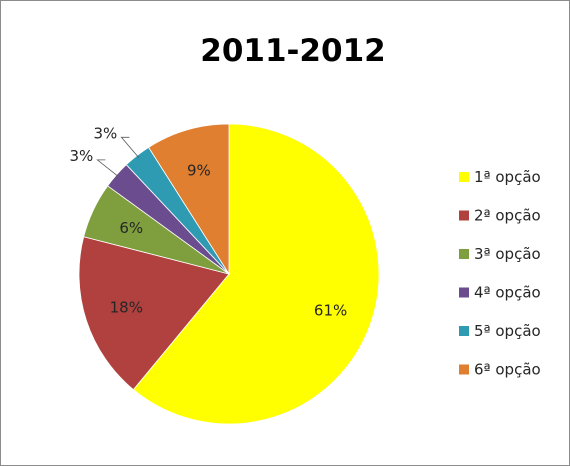 This screenshot has width=570, height=466. Describe the element at coordinates (507, 254) in the screenshot. I see `legend-label-3: 3ª opção` at that location.